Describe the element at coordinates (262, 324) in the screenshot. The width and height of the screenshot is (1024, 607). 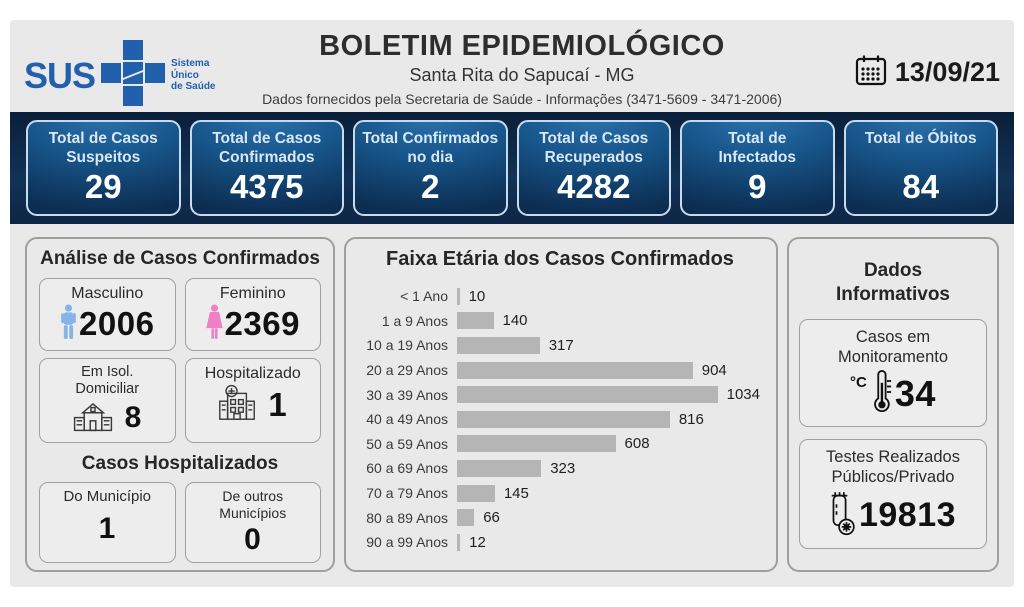
I see `card-value: 2369` at that location.